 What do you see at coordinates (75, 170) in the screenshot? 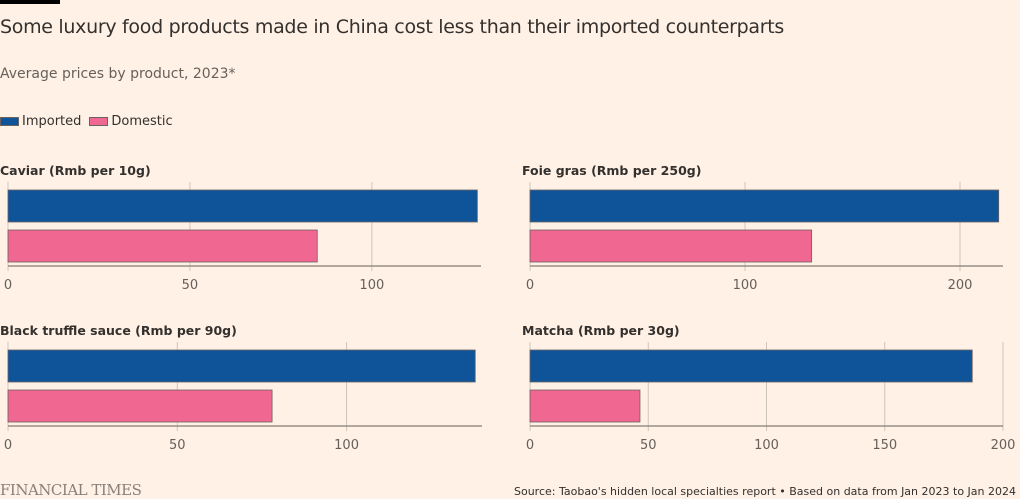
I see `panel-title: Caviar (Rmb per 10g)` at bounding box center [75, 170].